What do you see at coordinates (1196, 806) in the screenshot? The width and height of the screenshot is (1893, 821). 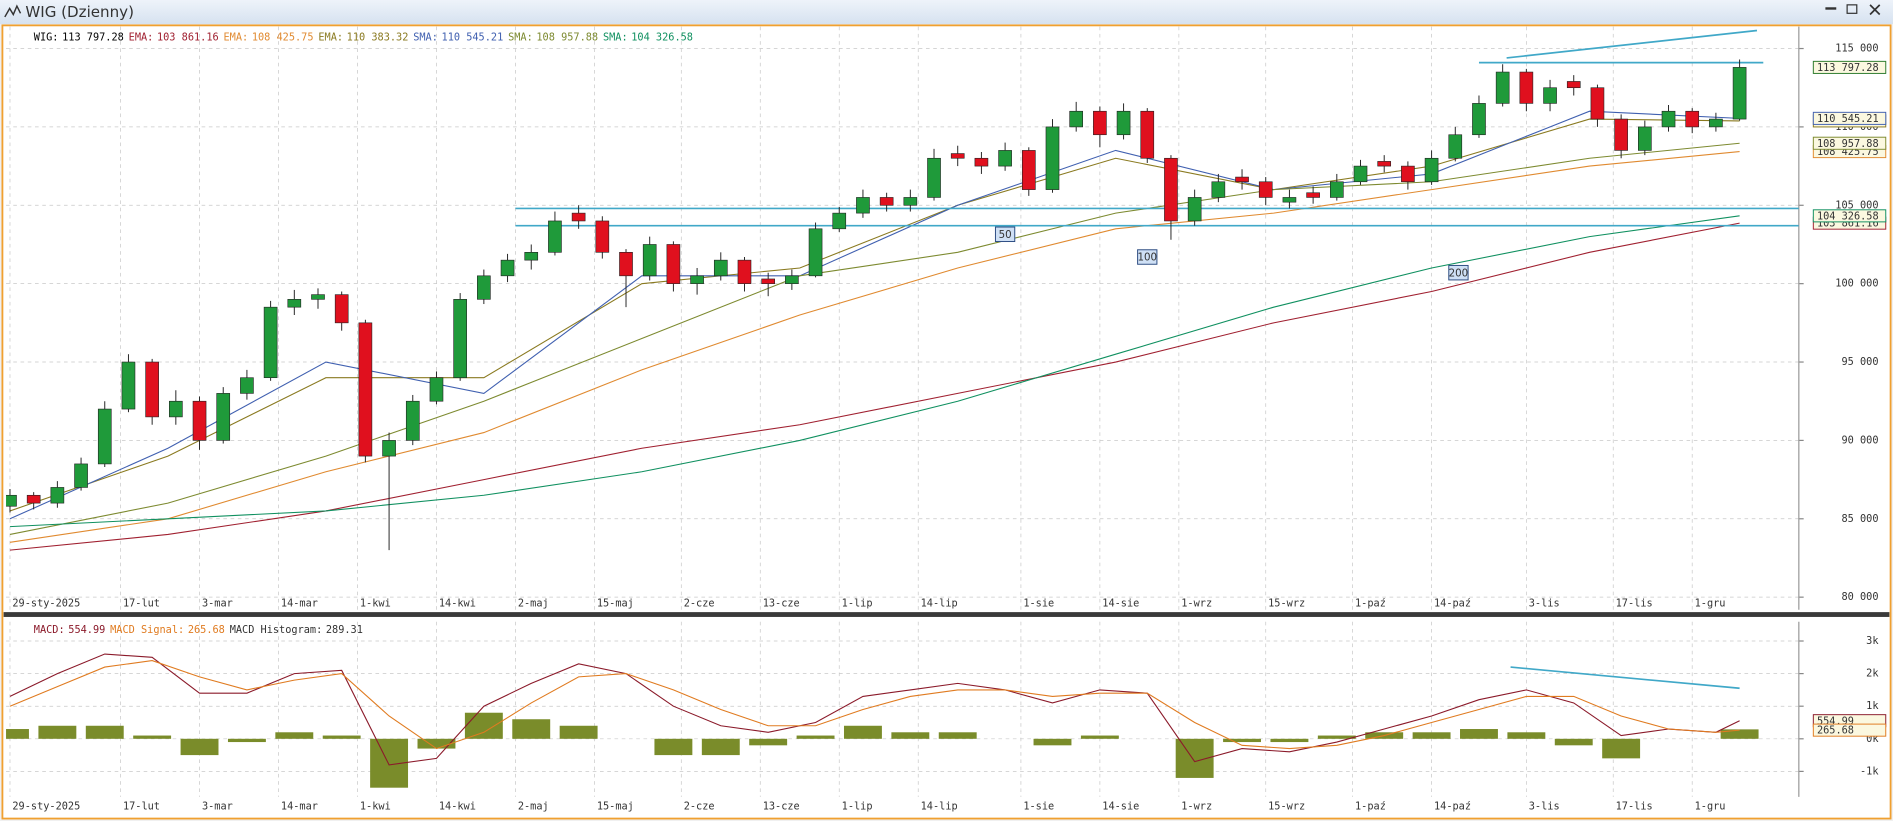 I see `x-tick-label: 1-wrz` at bounding box center [1196, 806].